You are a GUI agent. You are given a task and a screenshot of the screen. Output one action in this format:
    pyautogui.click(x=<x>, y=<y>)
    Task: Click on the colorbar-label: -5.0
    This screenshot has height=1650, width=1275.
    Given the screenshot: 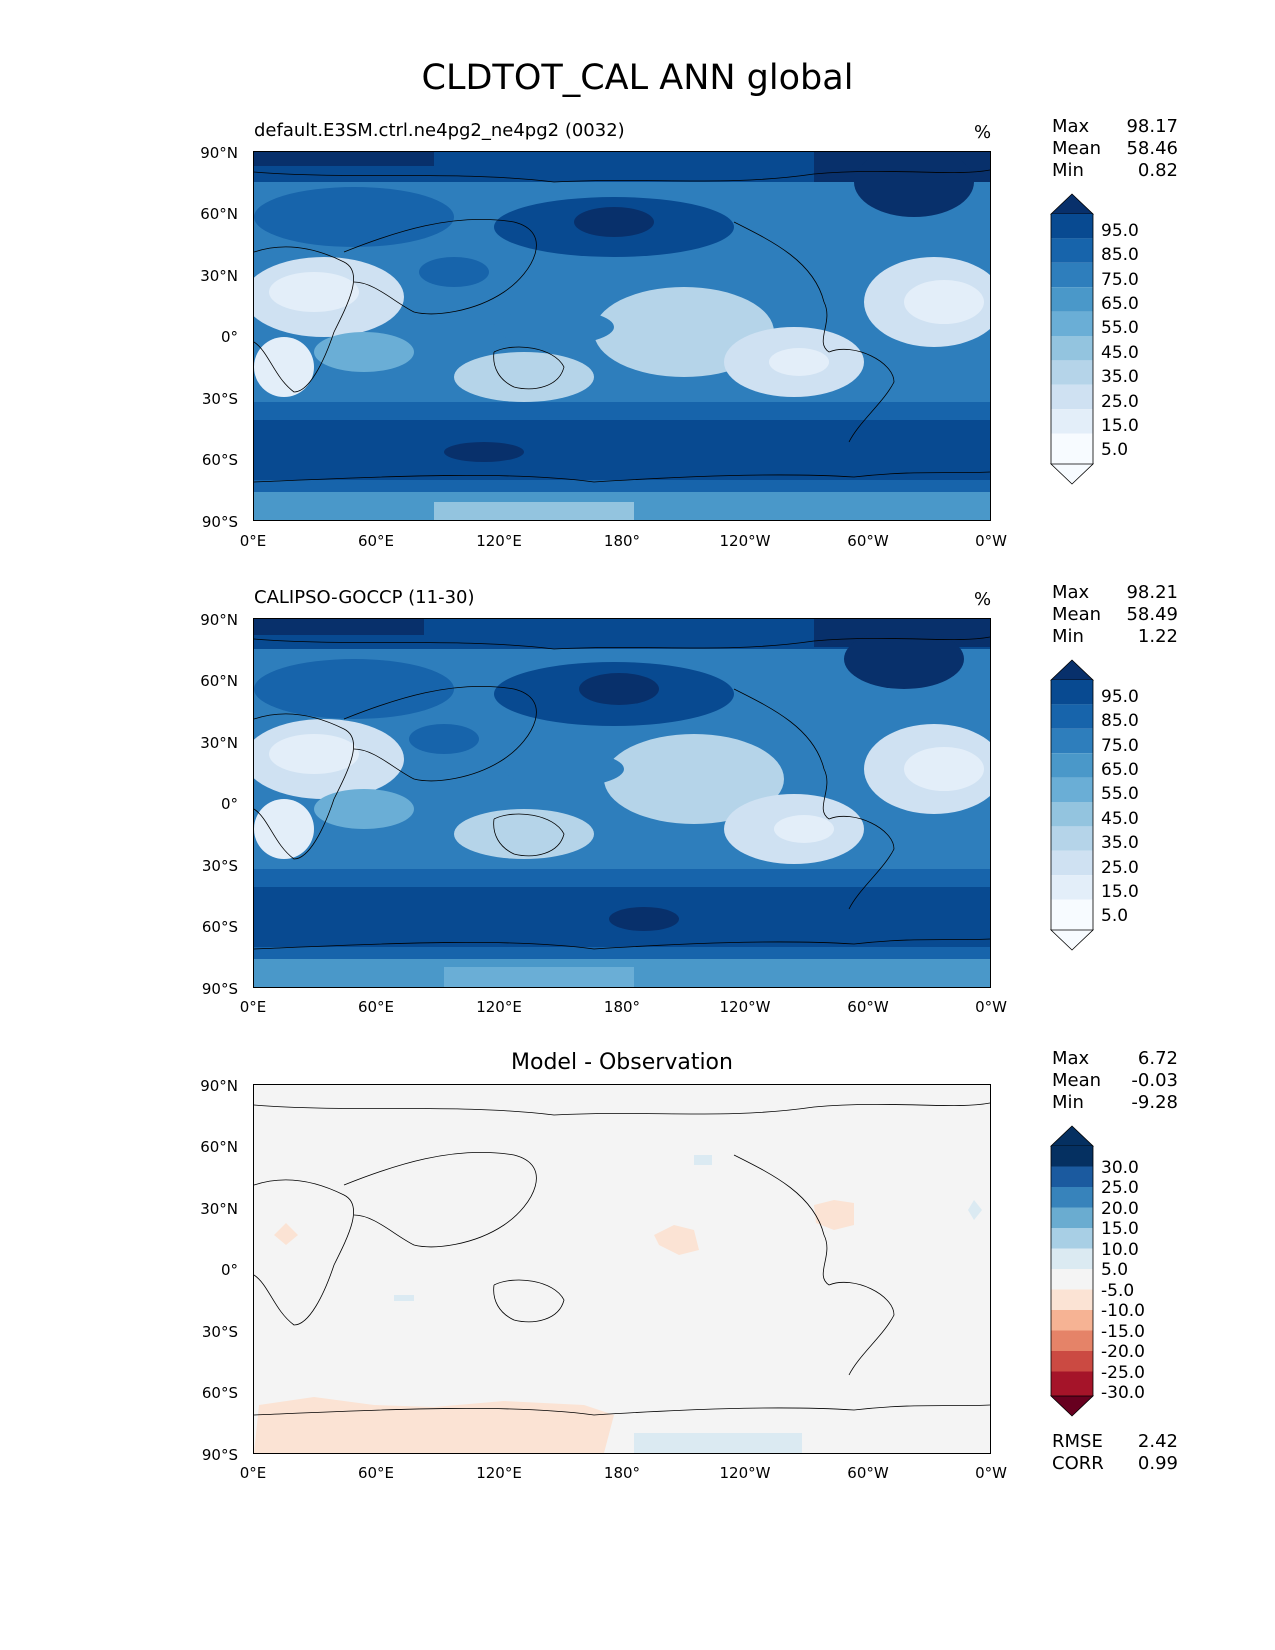 What is the action you would take?
    pyautogui.click(x=1118, y=1291)
    